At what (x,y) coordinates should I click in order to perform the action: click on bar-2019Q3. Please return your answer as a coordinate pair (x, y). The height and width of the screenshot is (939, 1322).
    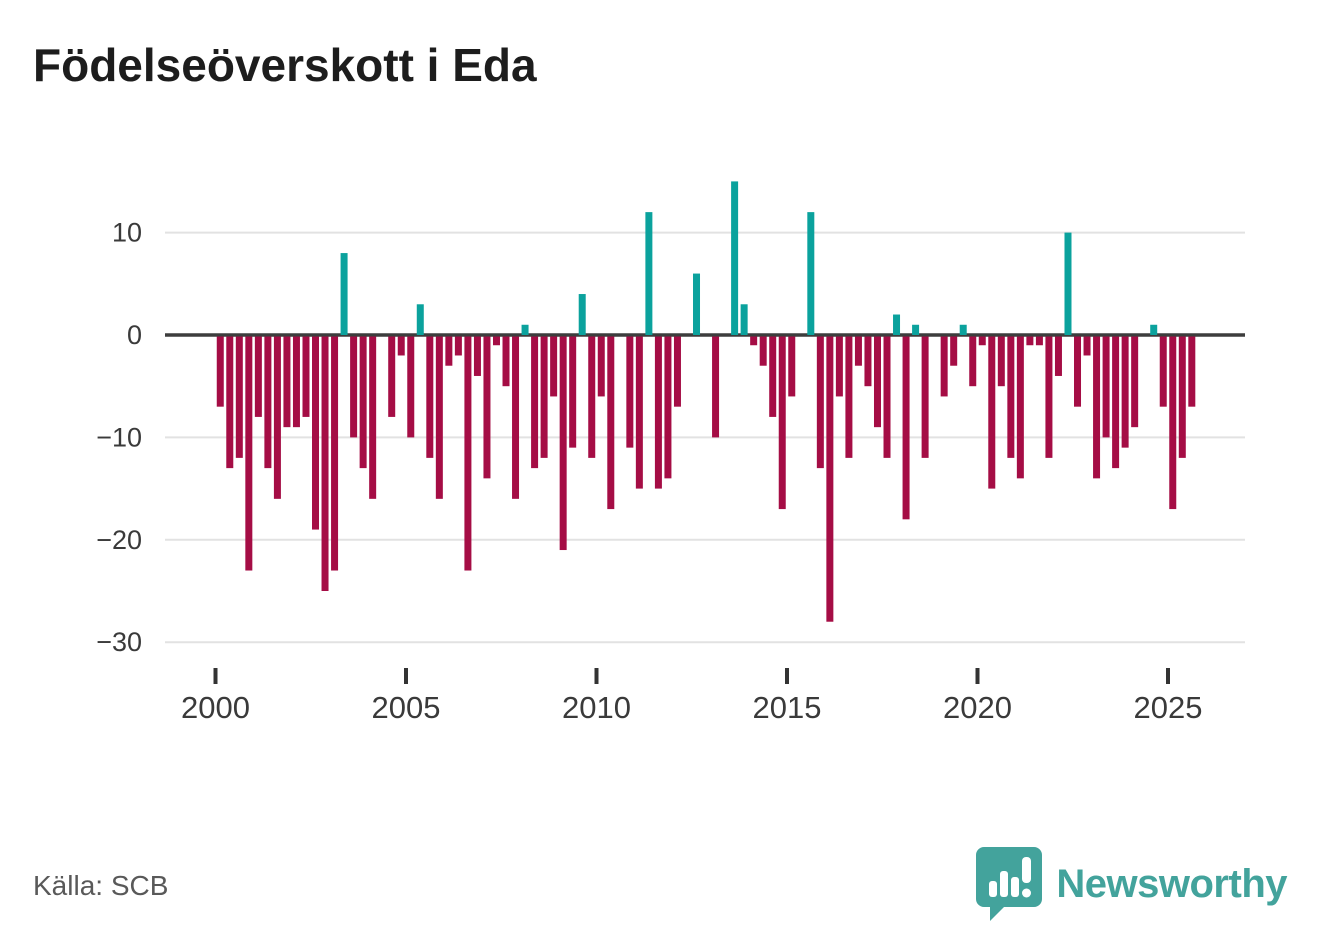
    Looking at the image, I should click on (963, 329).